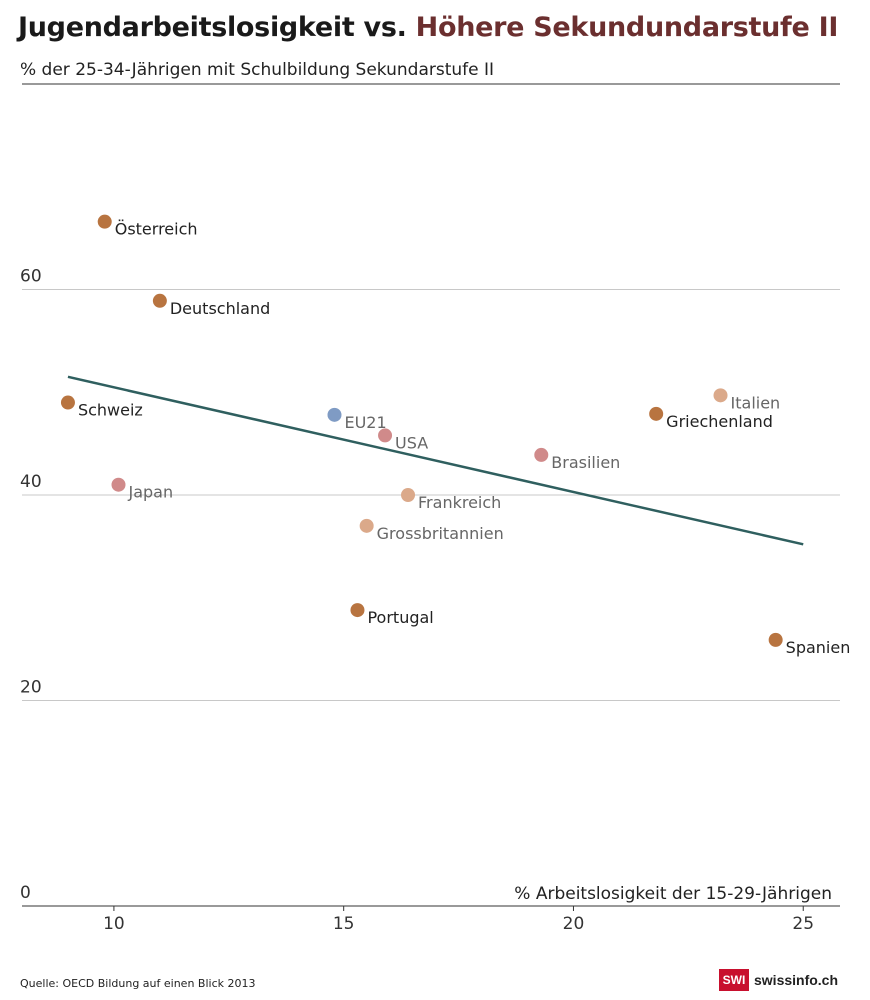 This screenshot has height=1000, width=870. I want to click on chart-title-main: Jugendarbeitslosigkeit vs., so click(217, 27).